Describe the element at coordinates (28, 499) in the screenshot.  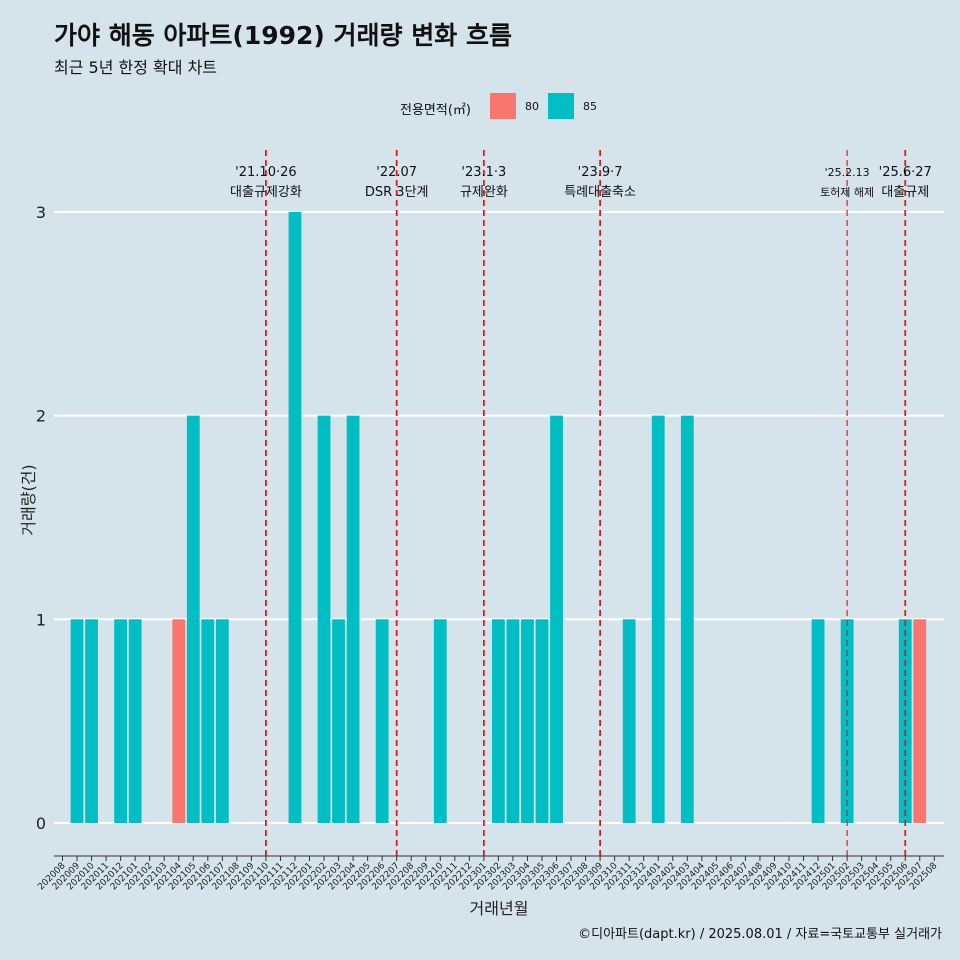
I see `y-axis-title: 거래량(건)` at that location.